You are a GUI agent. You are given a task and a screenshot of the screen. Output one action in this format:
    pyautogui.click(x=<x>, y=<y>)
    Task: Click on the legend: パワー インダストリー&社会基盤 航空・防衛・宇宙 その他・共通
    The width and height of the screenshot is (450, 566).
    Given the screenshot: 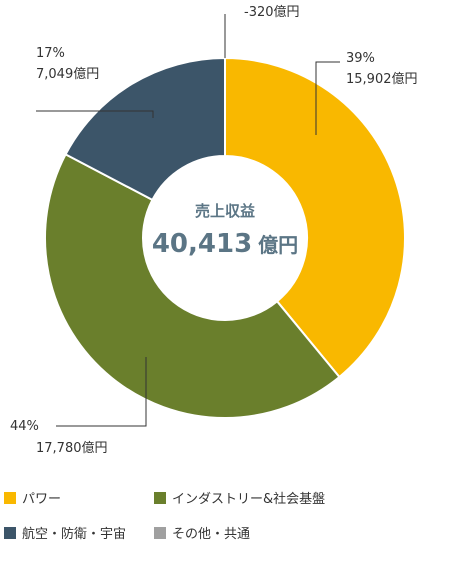 What is the action you would take?
    pyautogui.click(x=224, y=515)
    